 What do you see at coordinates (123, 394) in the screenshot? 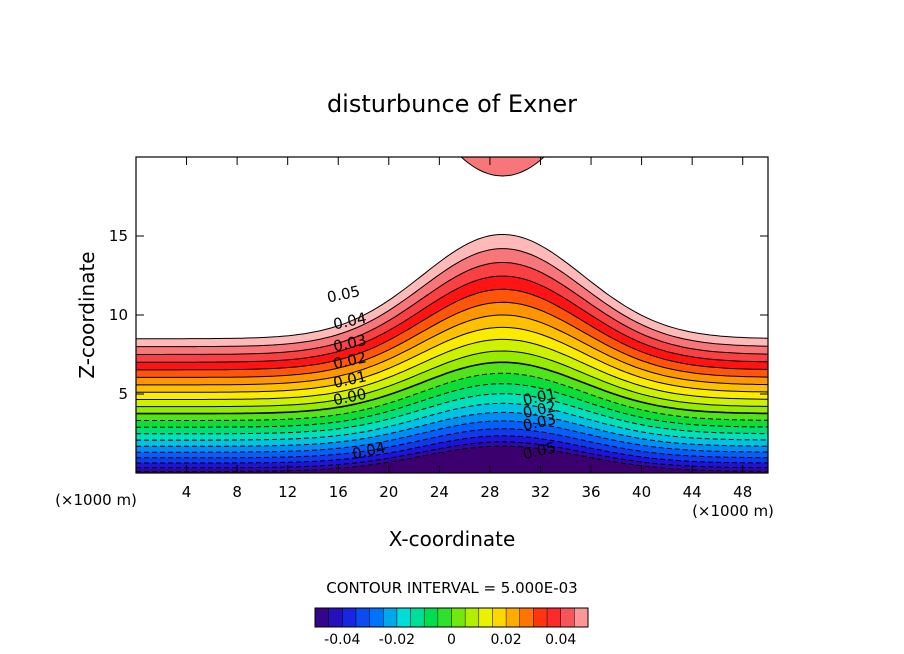
I see `y-tick-label: 5` at bounding box center [123, 394].